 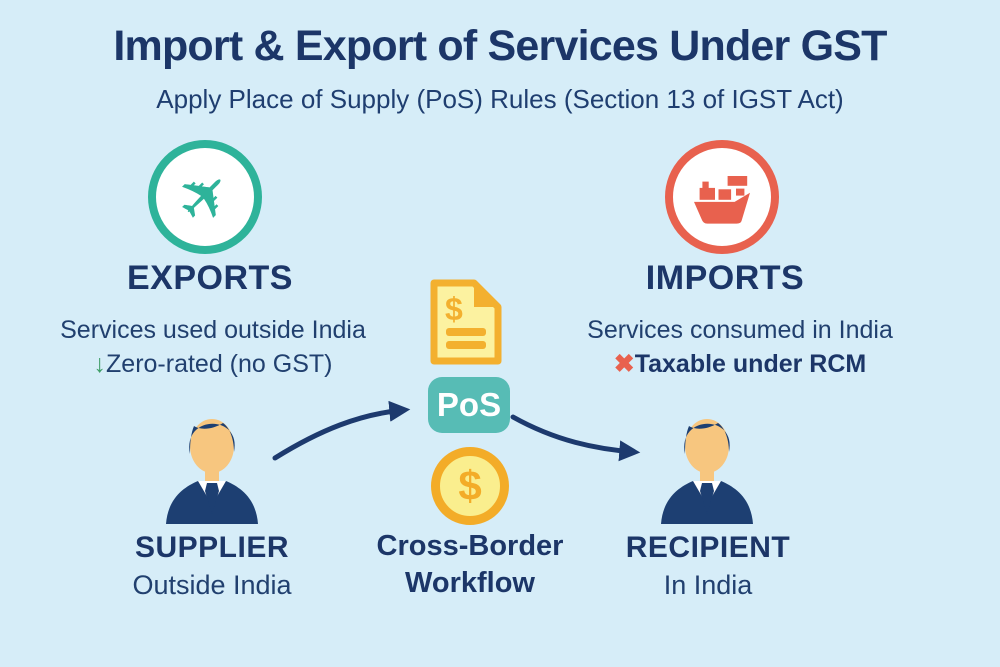 What do you see at coordinates (210, 278) in the screenshot?
I see `exports-heading: EXPORTS` at bounding box center [210, 278].